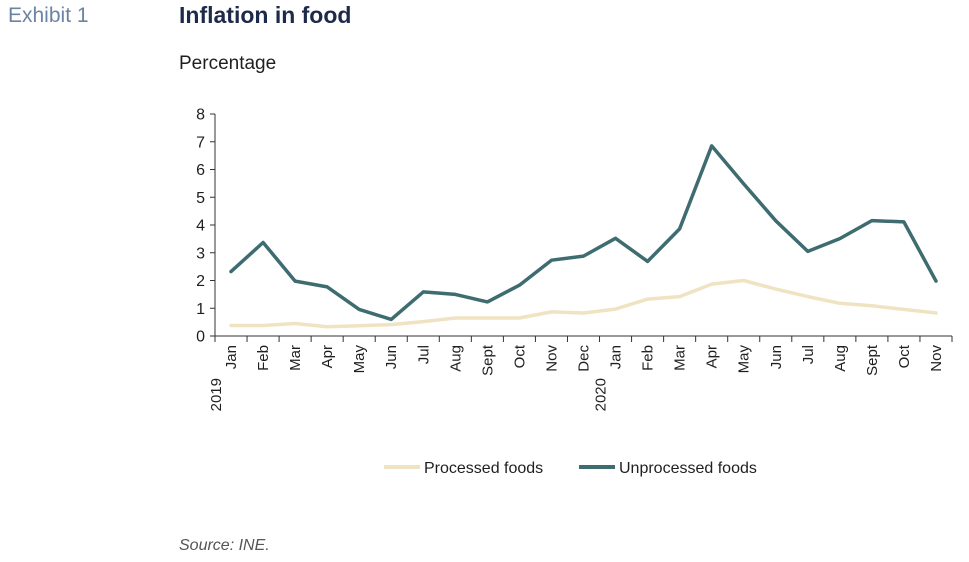 The image size is (969, 562). Describe the element at coordinates (224, 545) in the screenshot. I see `source-note: Source: INE.` at that location.